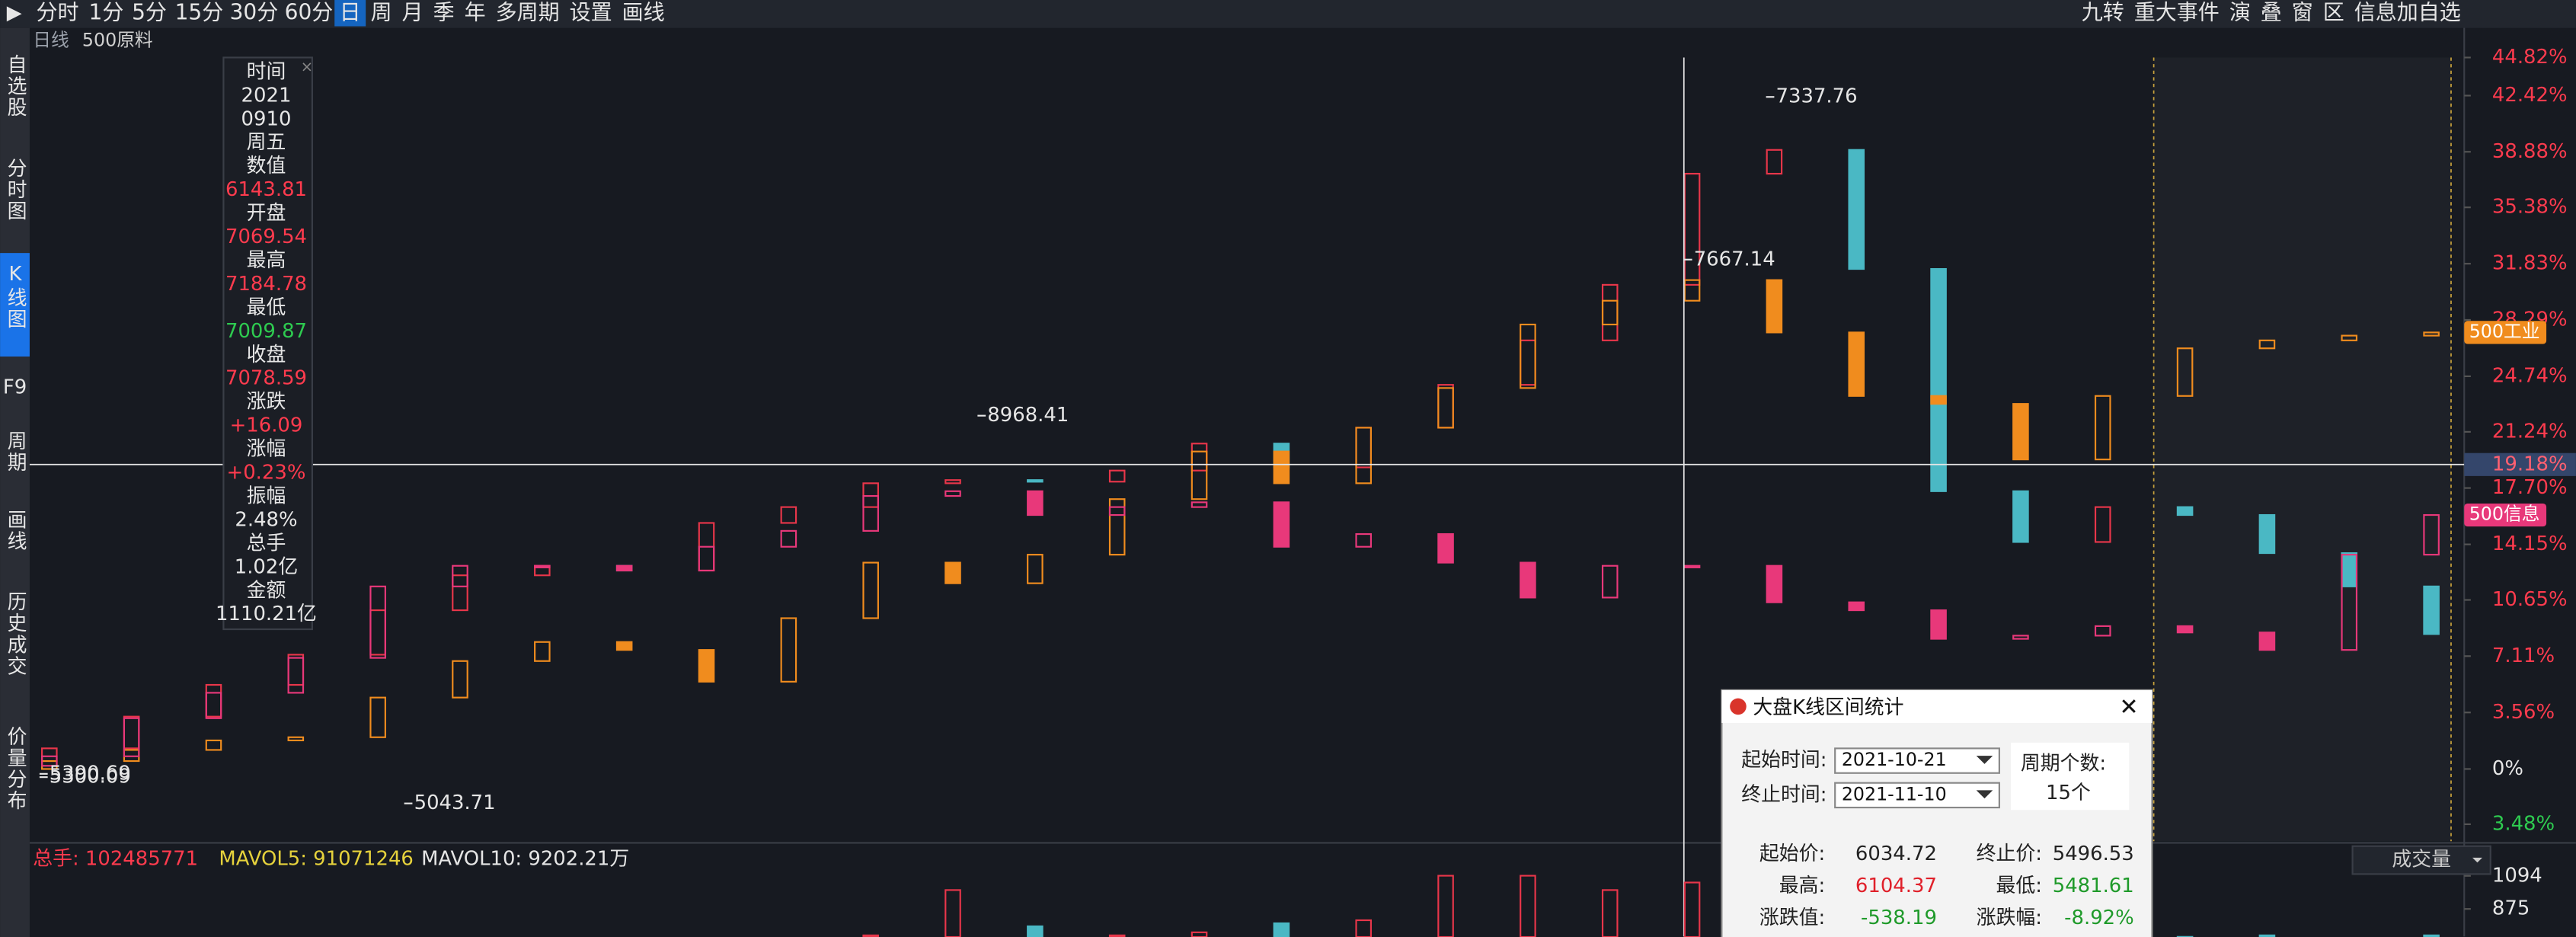  What do you see at coordinates (266, 355) in the screenshot?
I see `info-label: 收盘` at bounding box center [266, 355].